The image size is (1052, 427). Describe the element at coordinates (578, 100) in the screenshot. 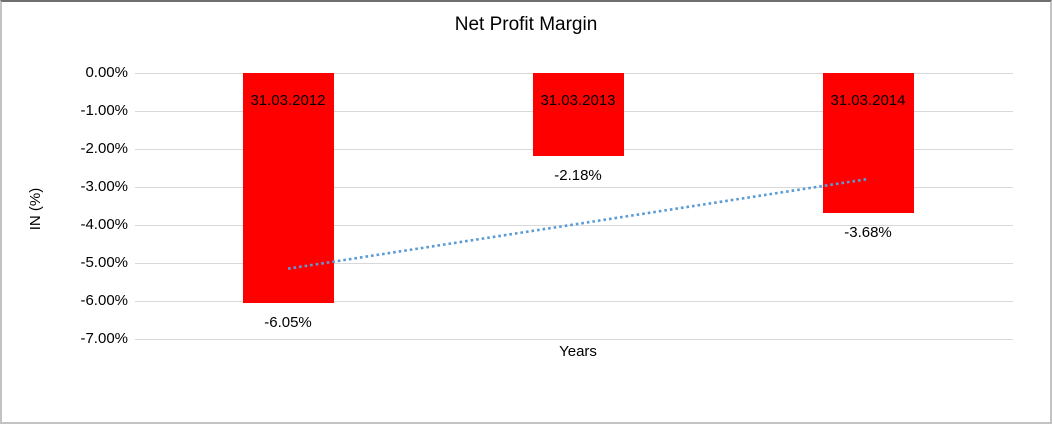

I see `category-label: 31.03.2013` at that location.